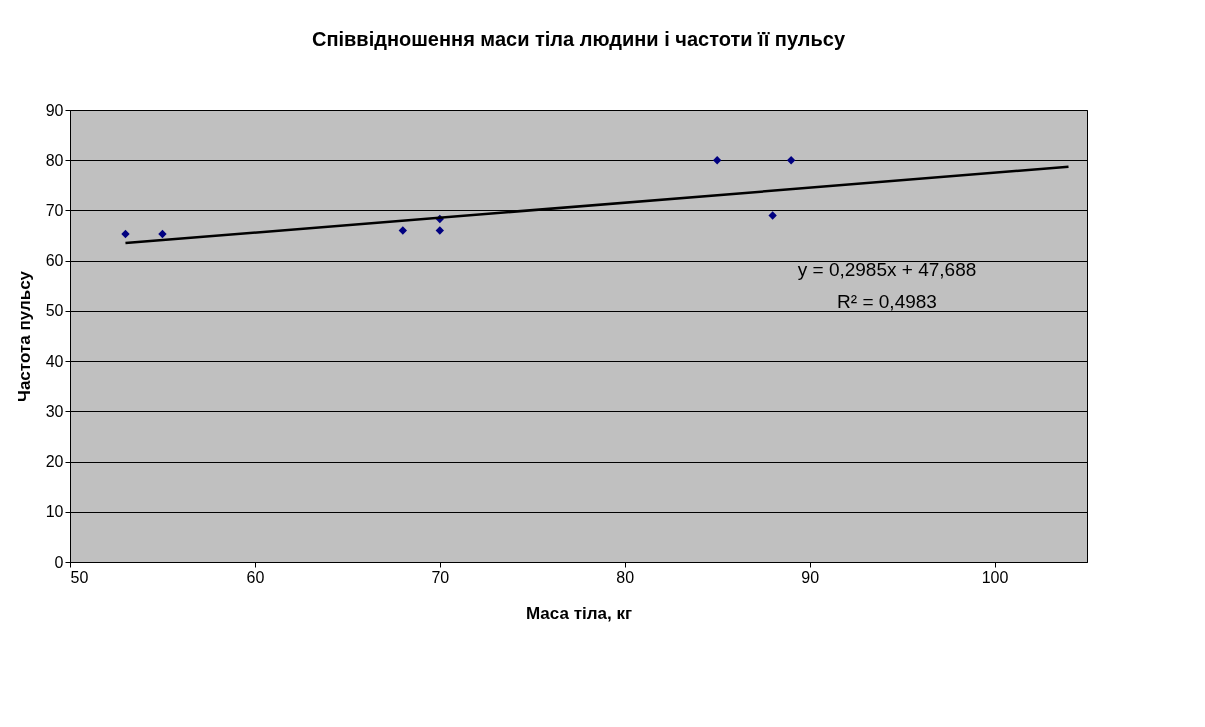 The width and height of the screenshot is (1205, 727). I want to click on x-axis-title: Маса тіла, кг, so click(579, 613).